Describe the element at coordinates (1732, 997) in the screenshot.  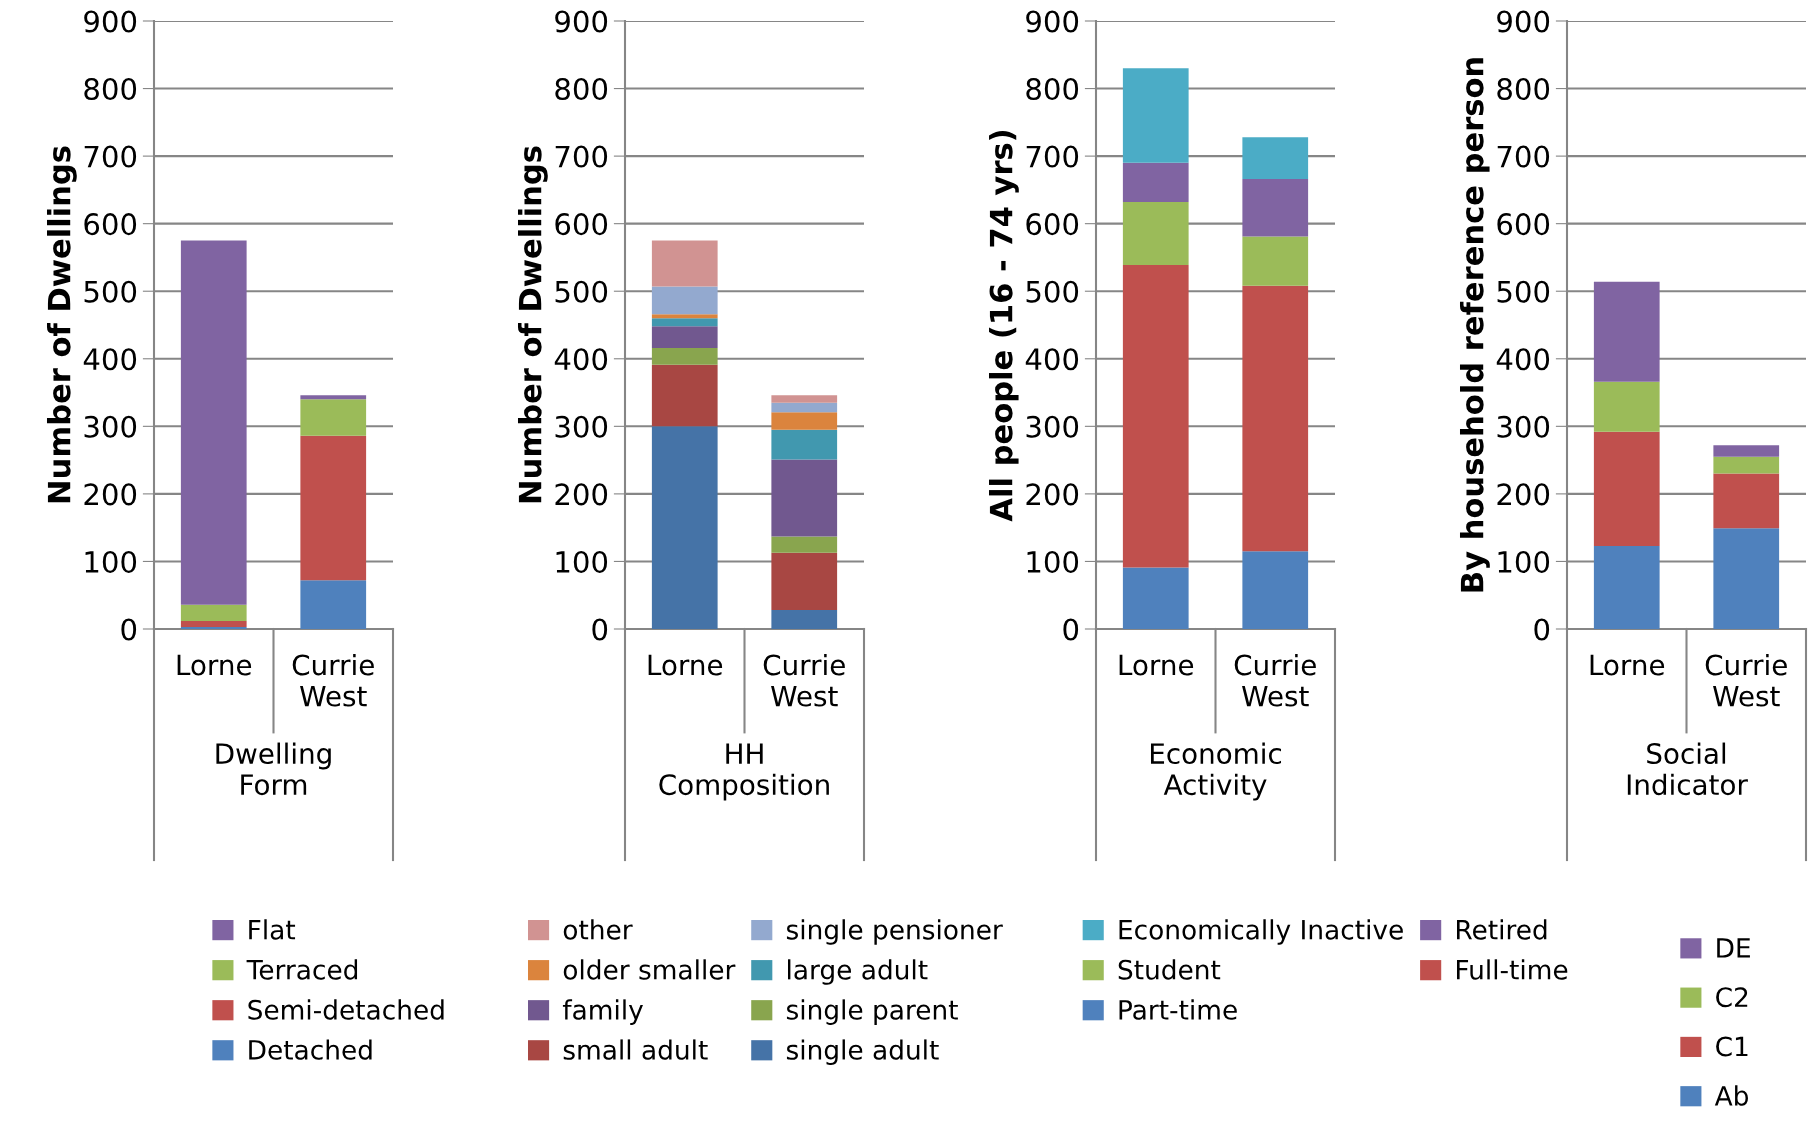
I see `legend-label: C2` at that location.